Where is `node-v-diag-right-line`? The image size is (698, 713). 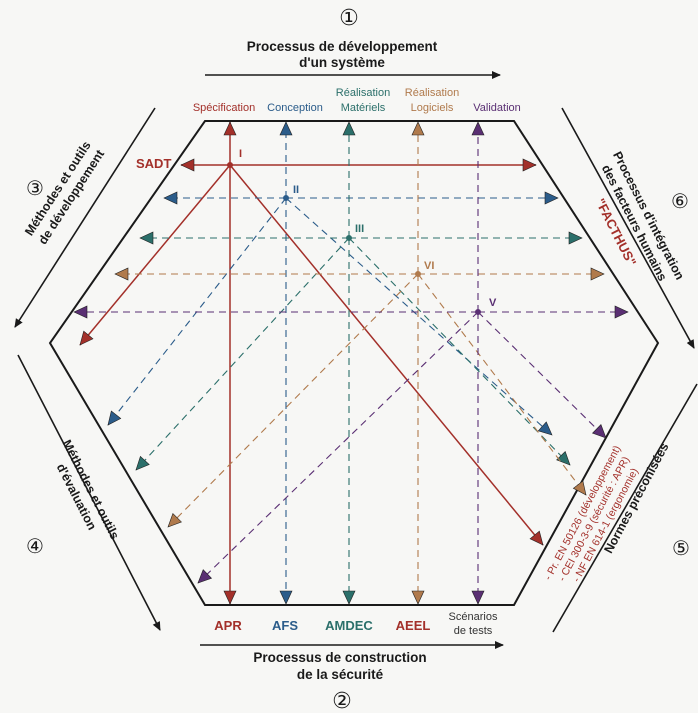
node-v-diag-right-line is located at coordinates (542, 375).